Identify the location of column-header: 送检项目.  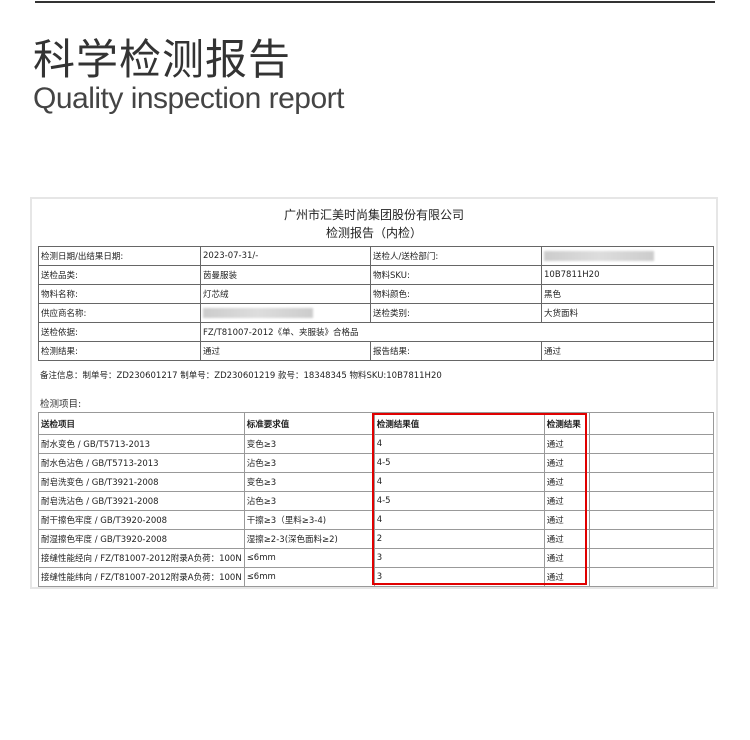
(141, 423).